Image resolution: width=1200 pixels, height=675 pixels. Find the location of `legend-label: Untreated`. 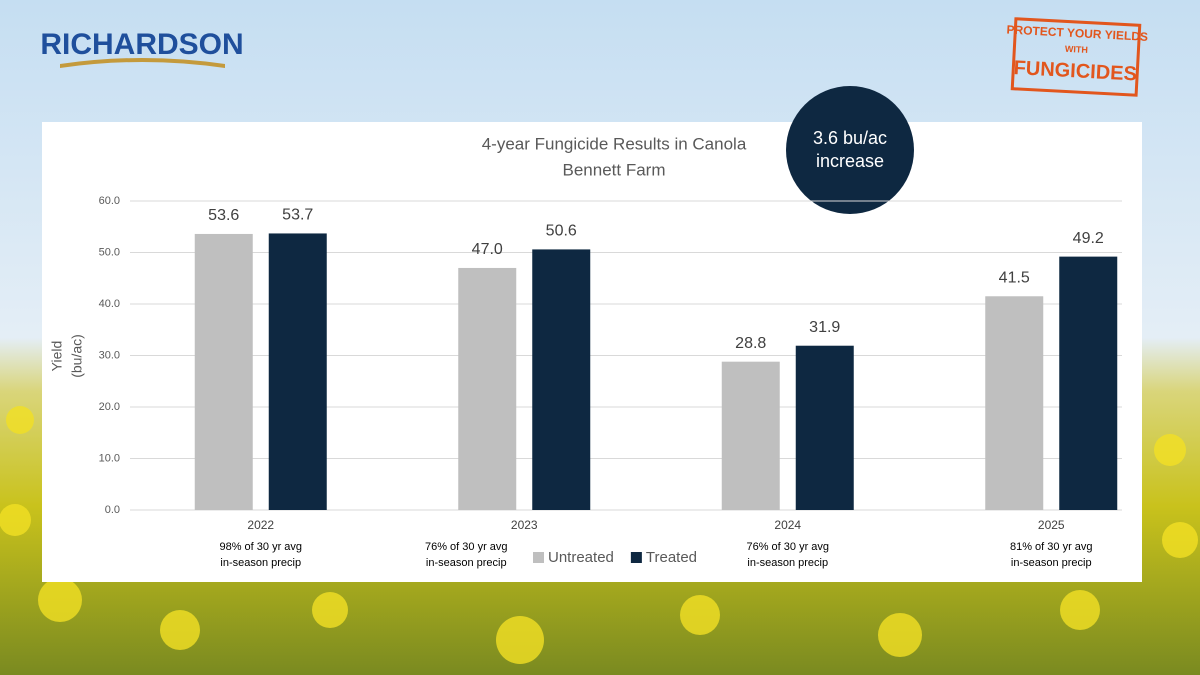

legend-label: Untreated is located at coordinates (581, 557).